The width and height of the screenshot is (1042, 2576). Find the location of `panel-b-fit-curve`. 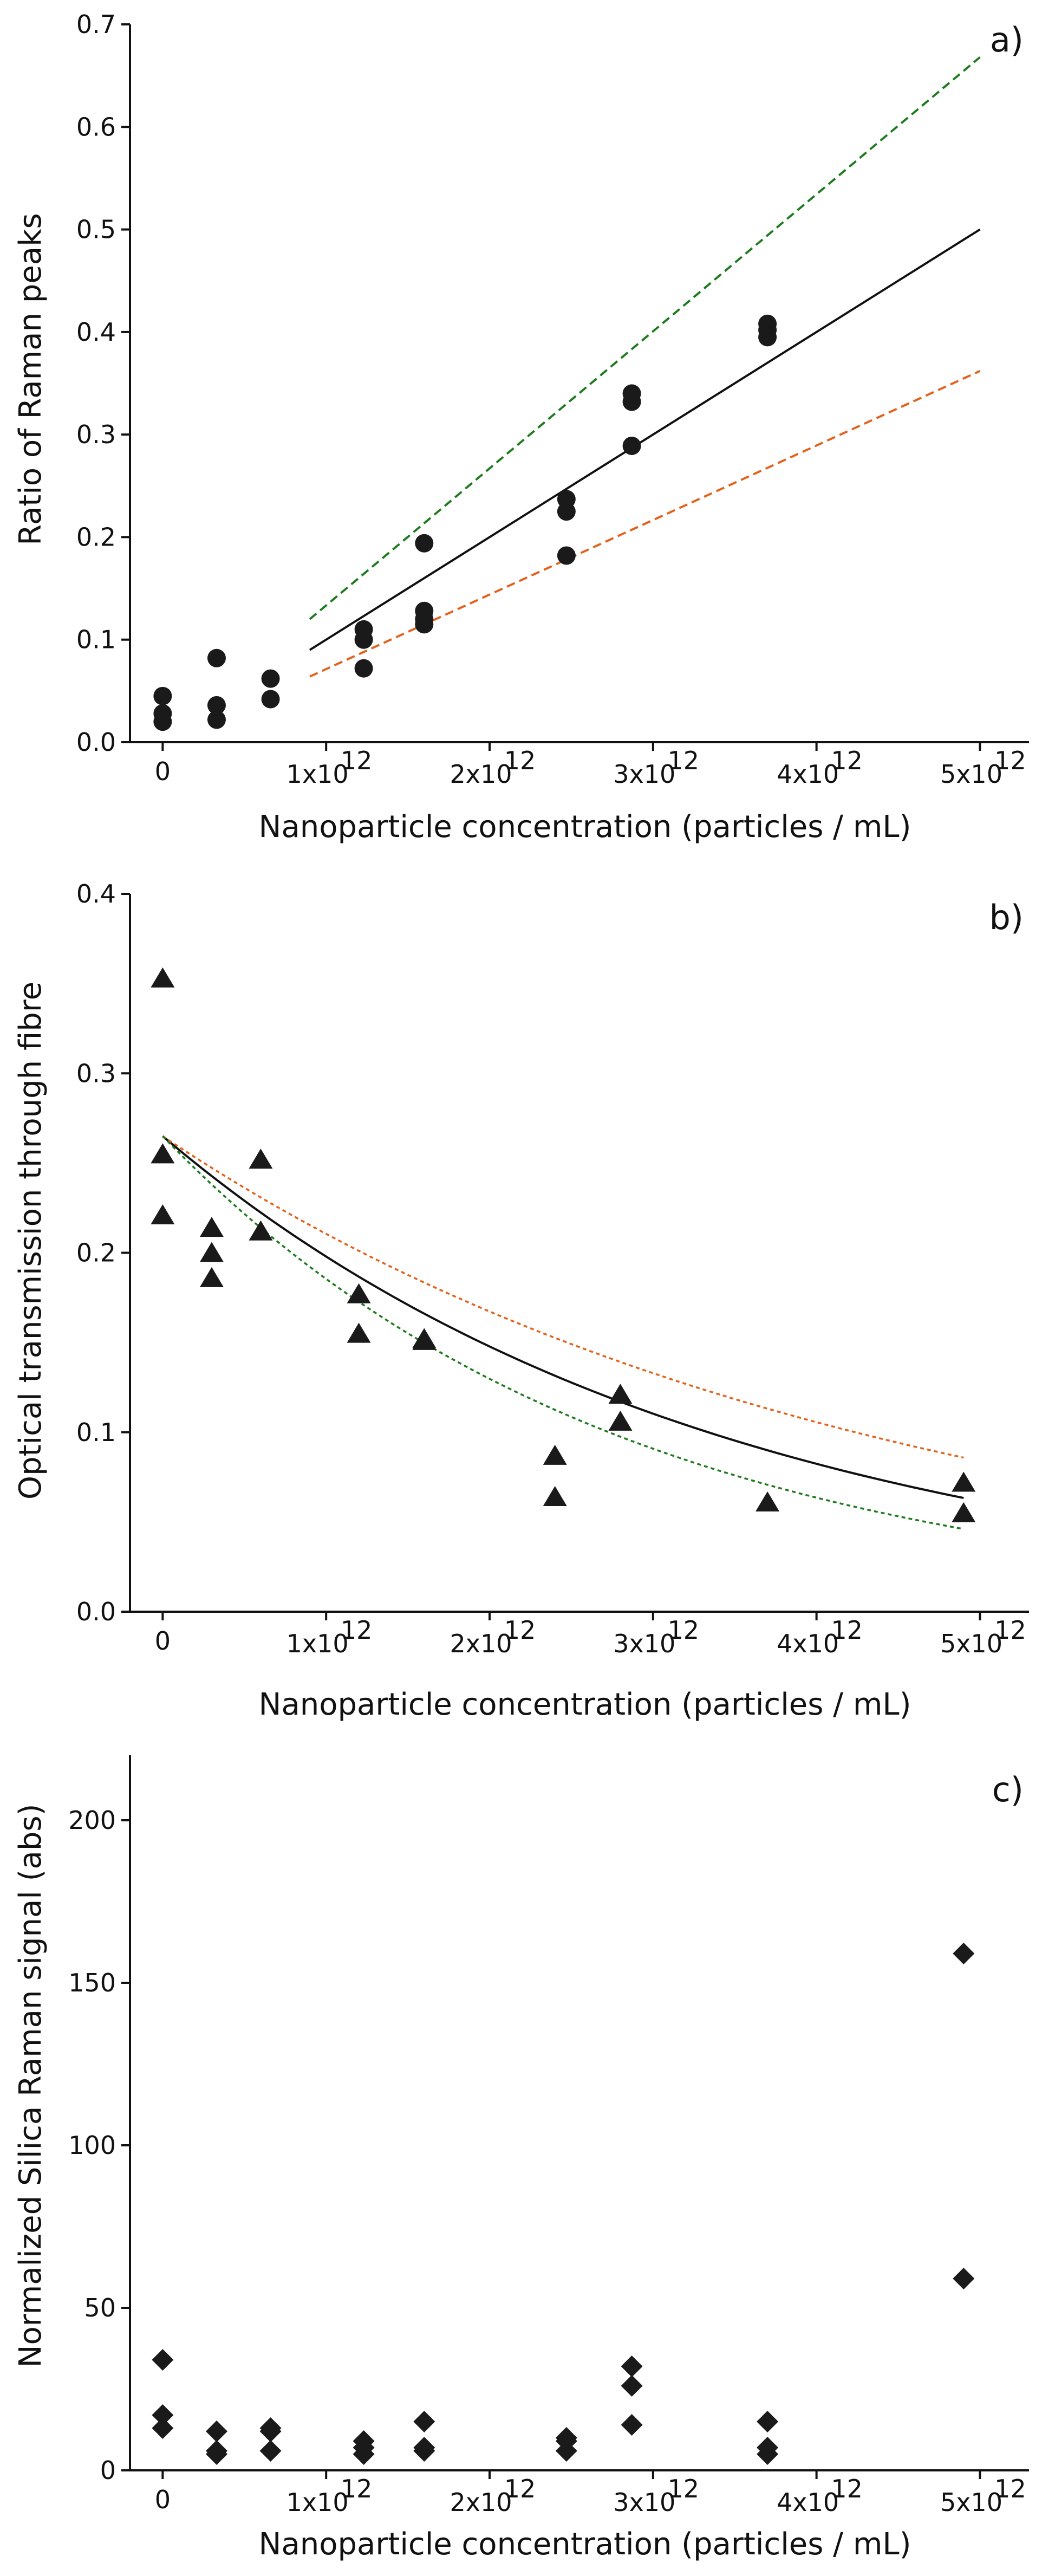

panel-b-fit-curve is located at coordinates (563, 1317).